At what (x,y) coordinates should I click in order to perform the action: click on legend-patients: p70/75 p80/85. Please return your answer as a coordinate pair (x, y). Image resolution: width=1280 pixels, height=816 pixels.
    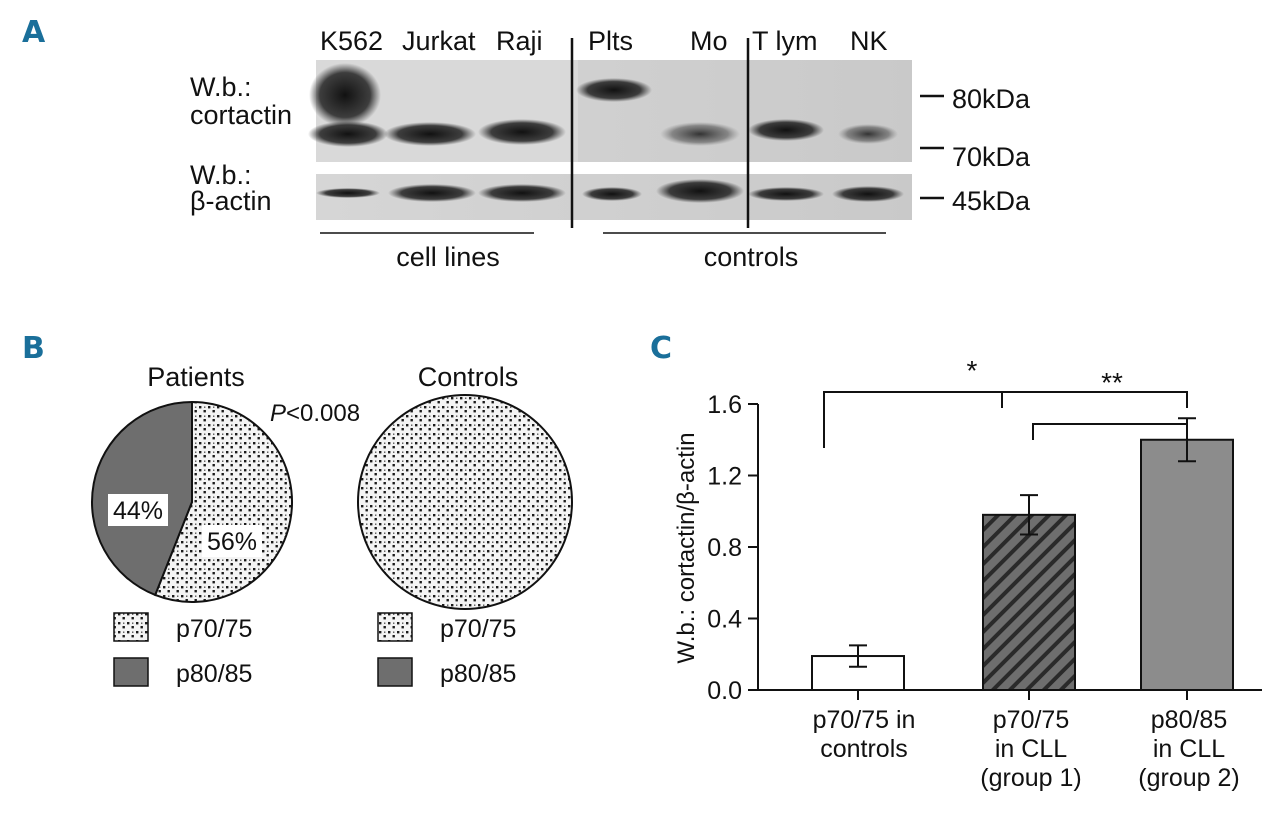
    Looking at the image, I should click on (182, 650).